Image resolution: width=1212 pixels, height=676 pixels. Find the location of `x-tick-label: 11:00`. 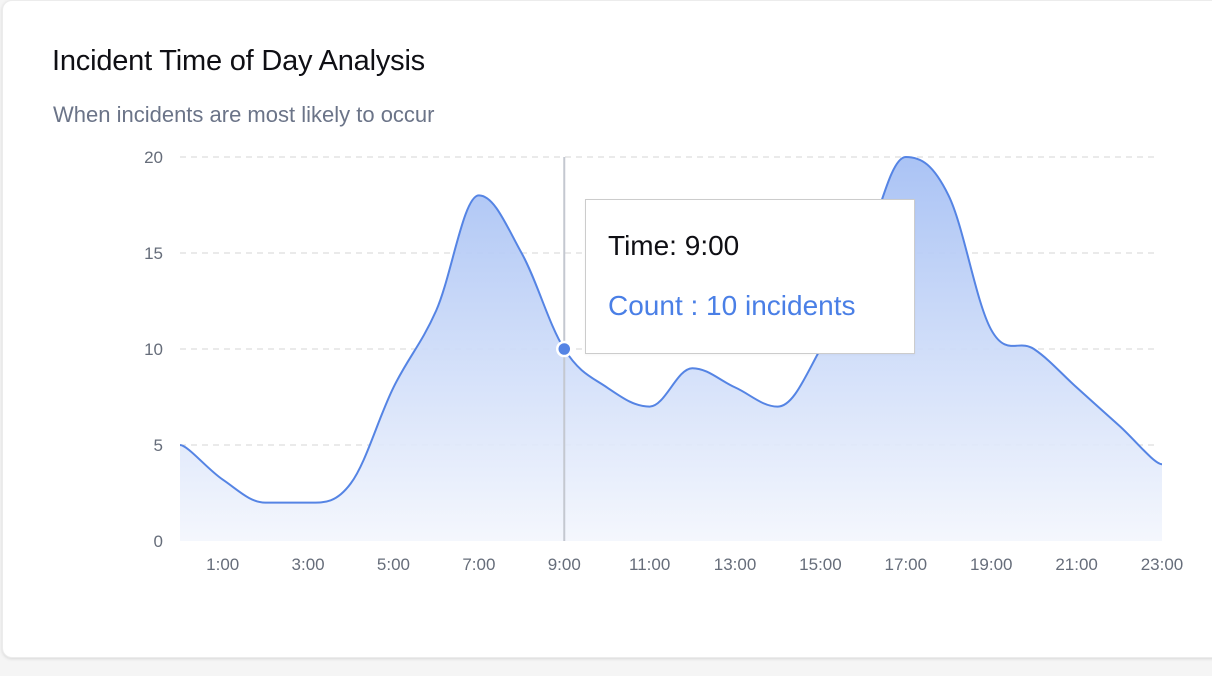

x-tick-label: 11:00 is located at coordinates (649, 564).